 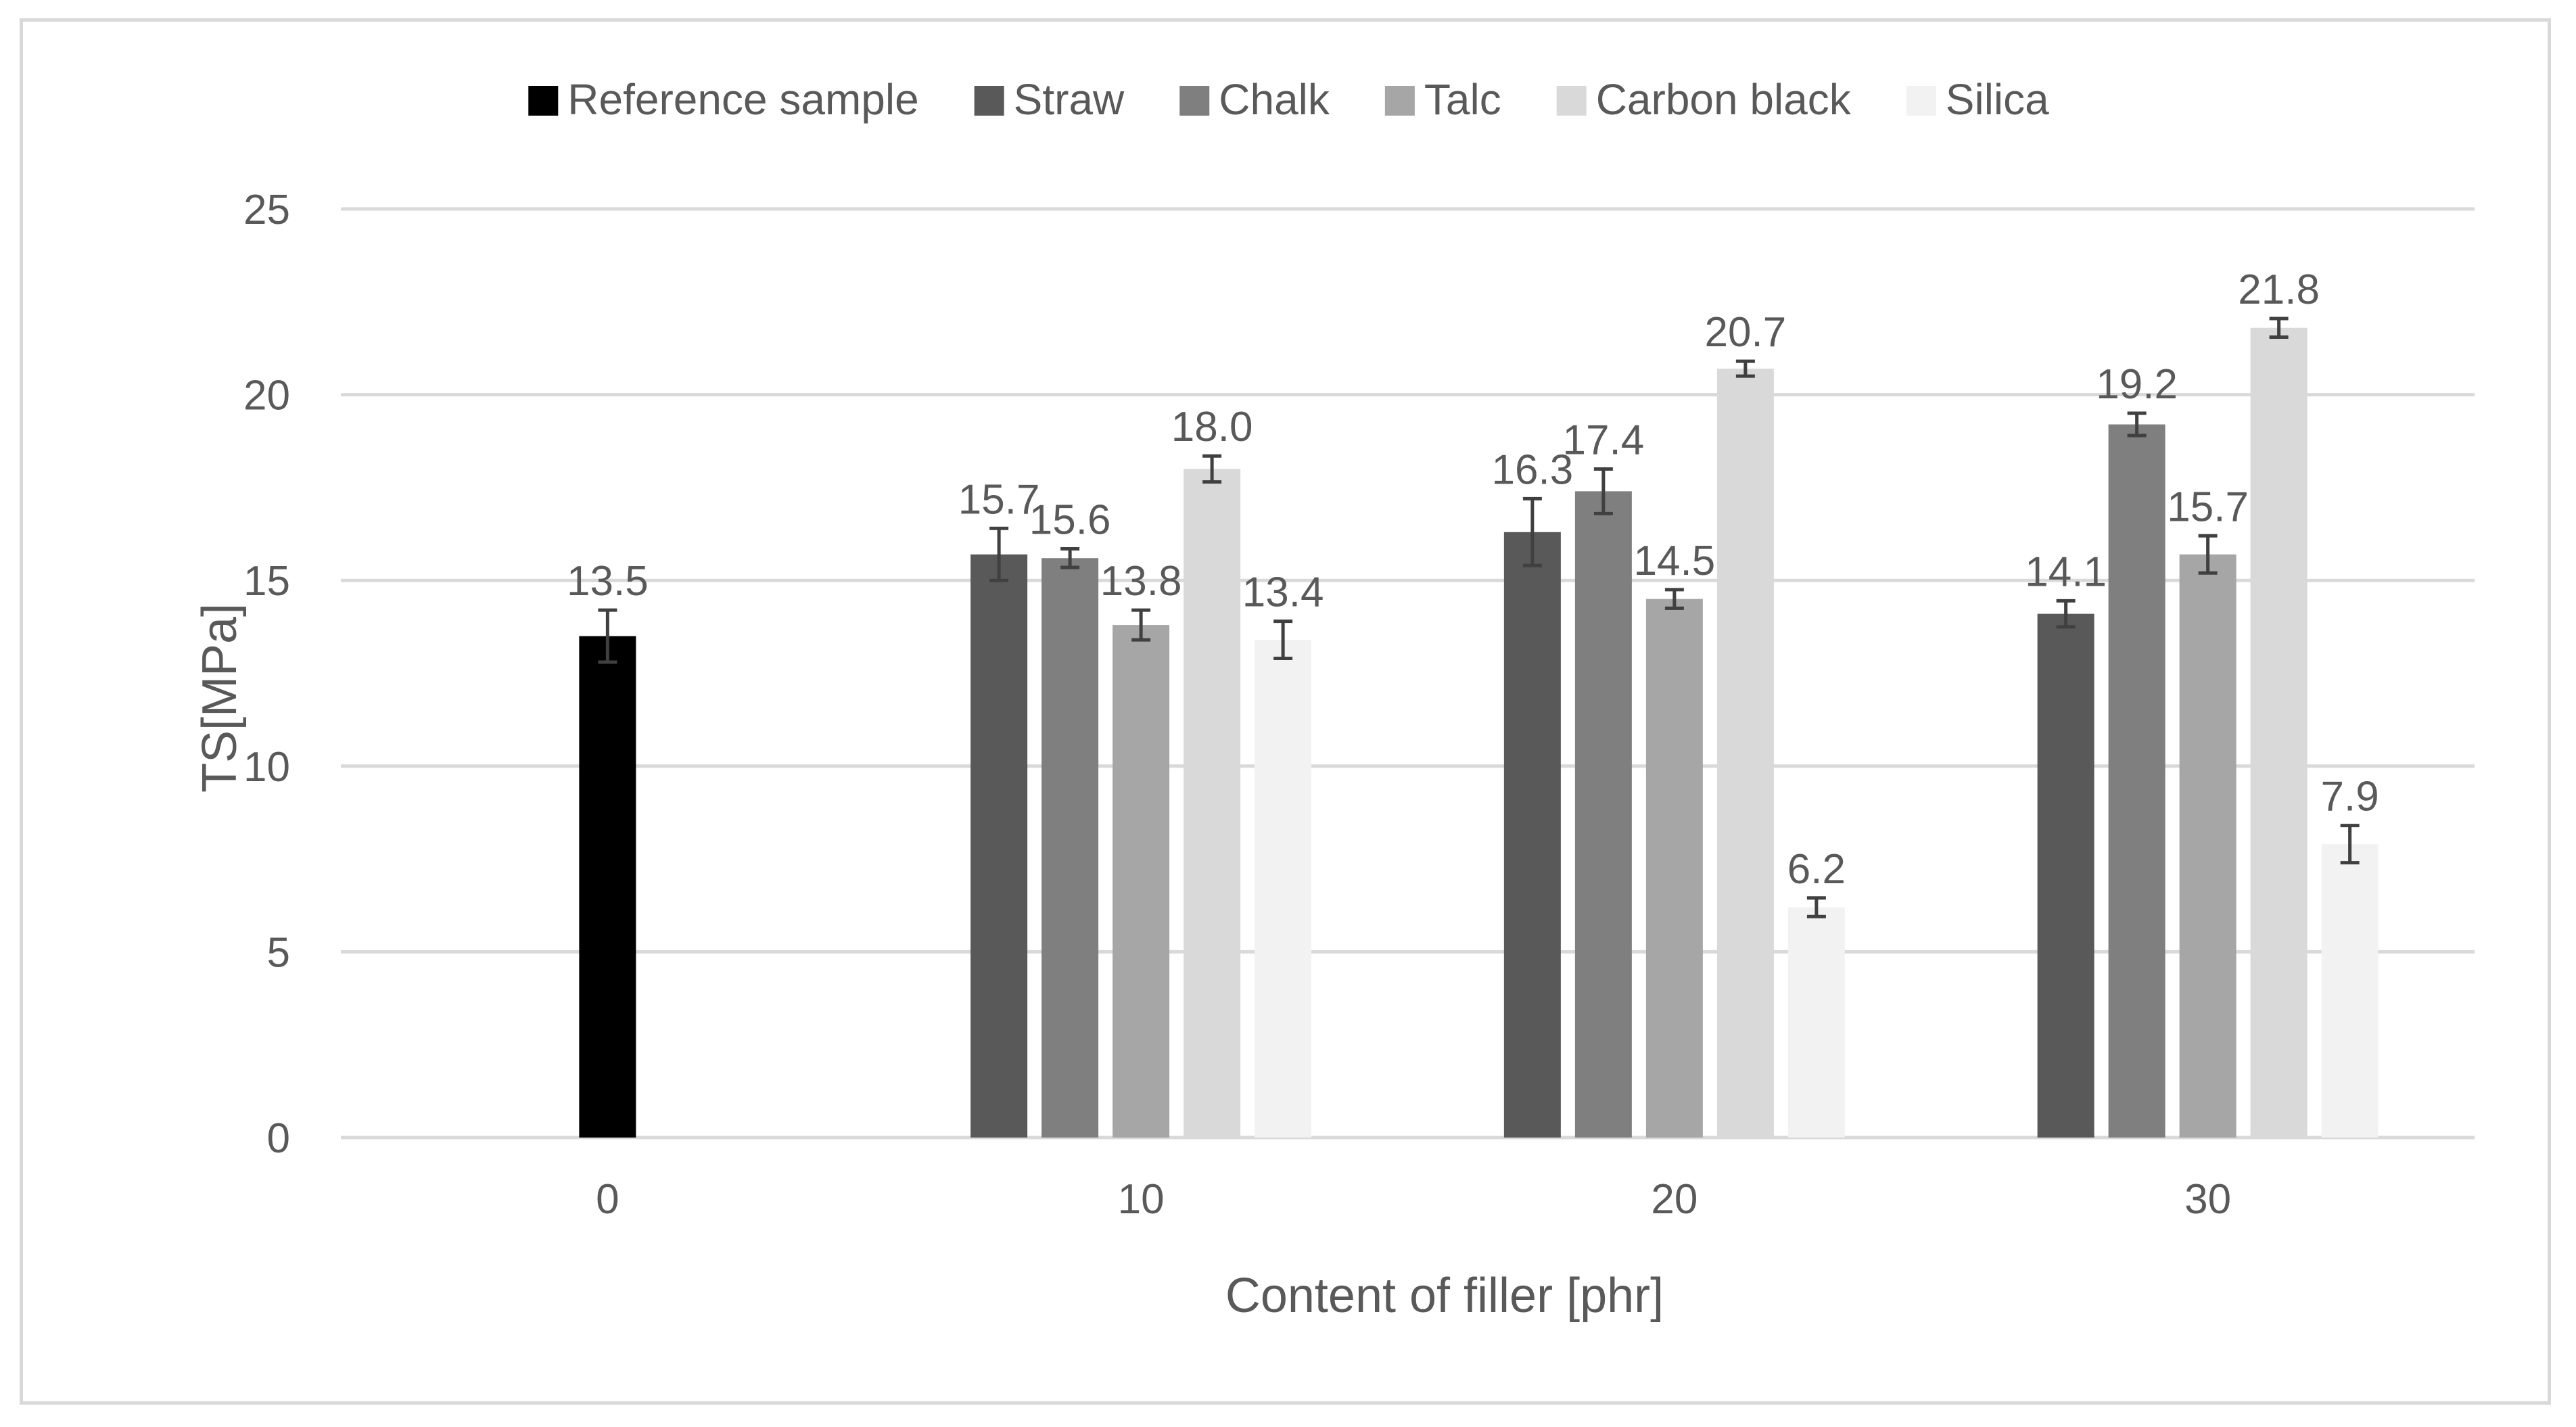 What do you see at coordinates (1413, 1199) in the screenshot?
I see `x-axis-ticks: 0 10 20 30` at bounding box center [1413, 1199].